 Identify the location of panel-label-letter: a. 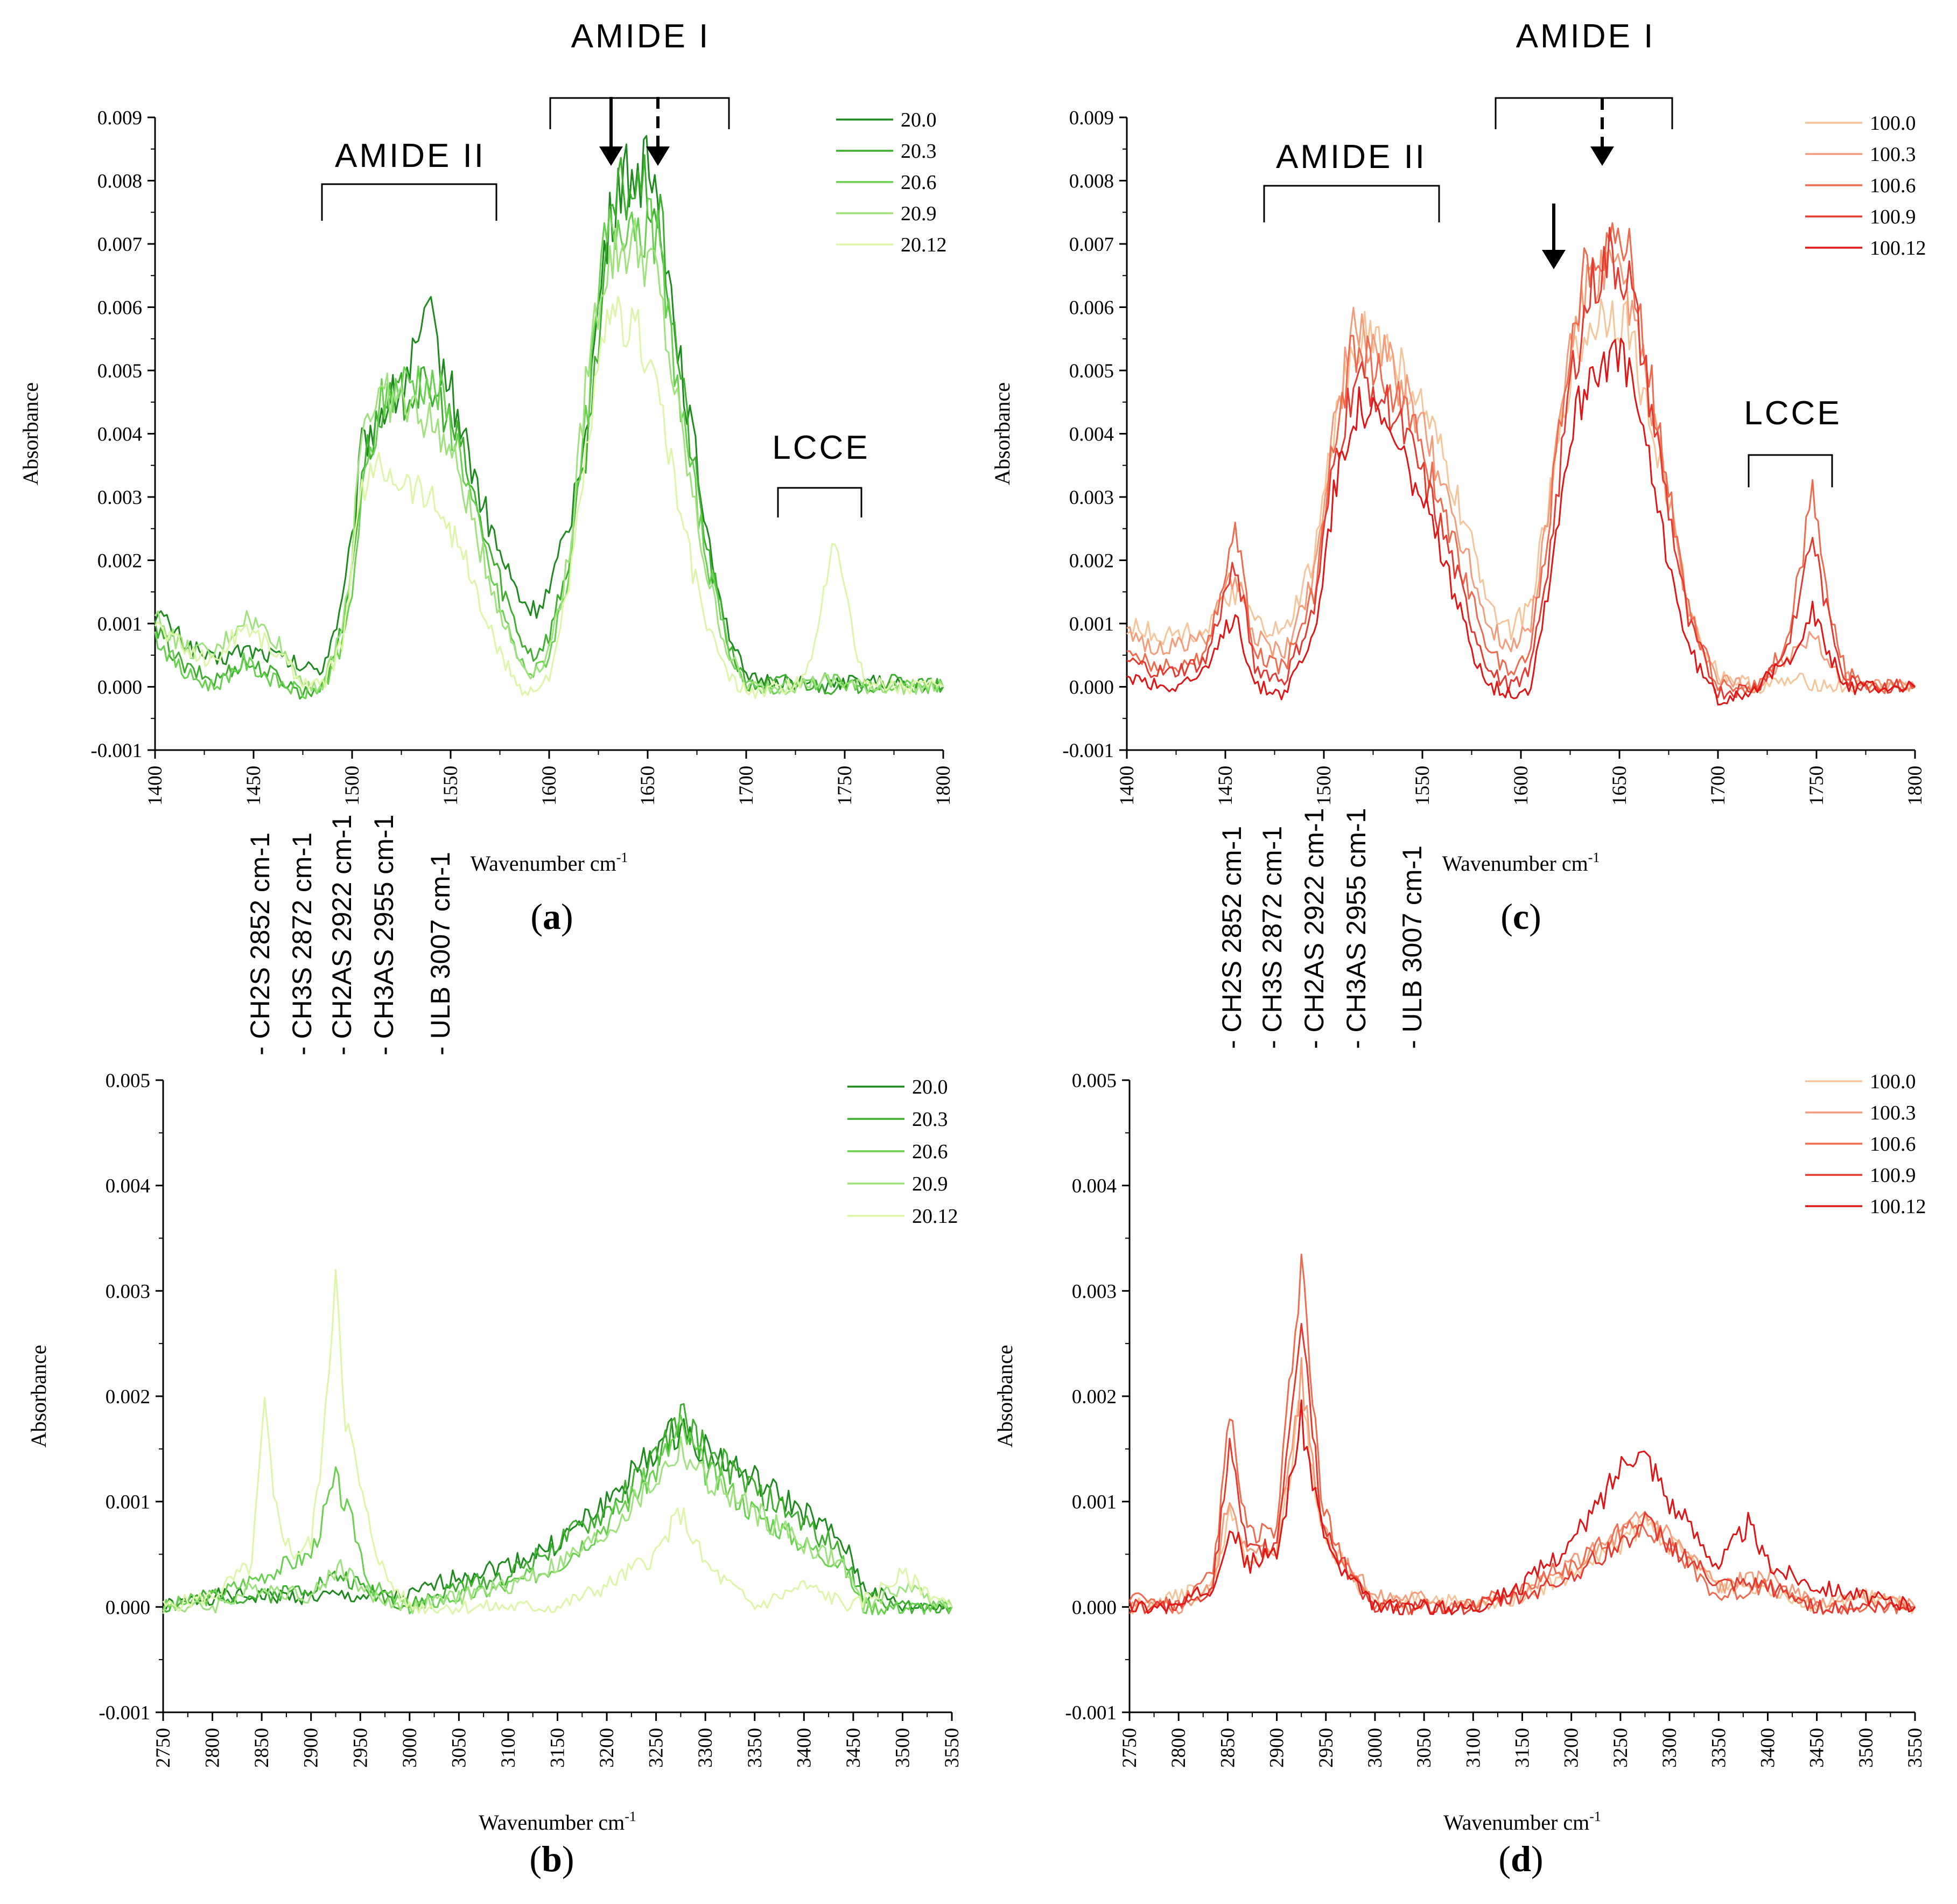
(552, 916).